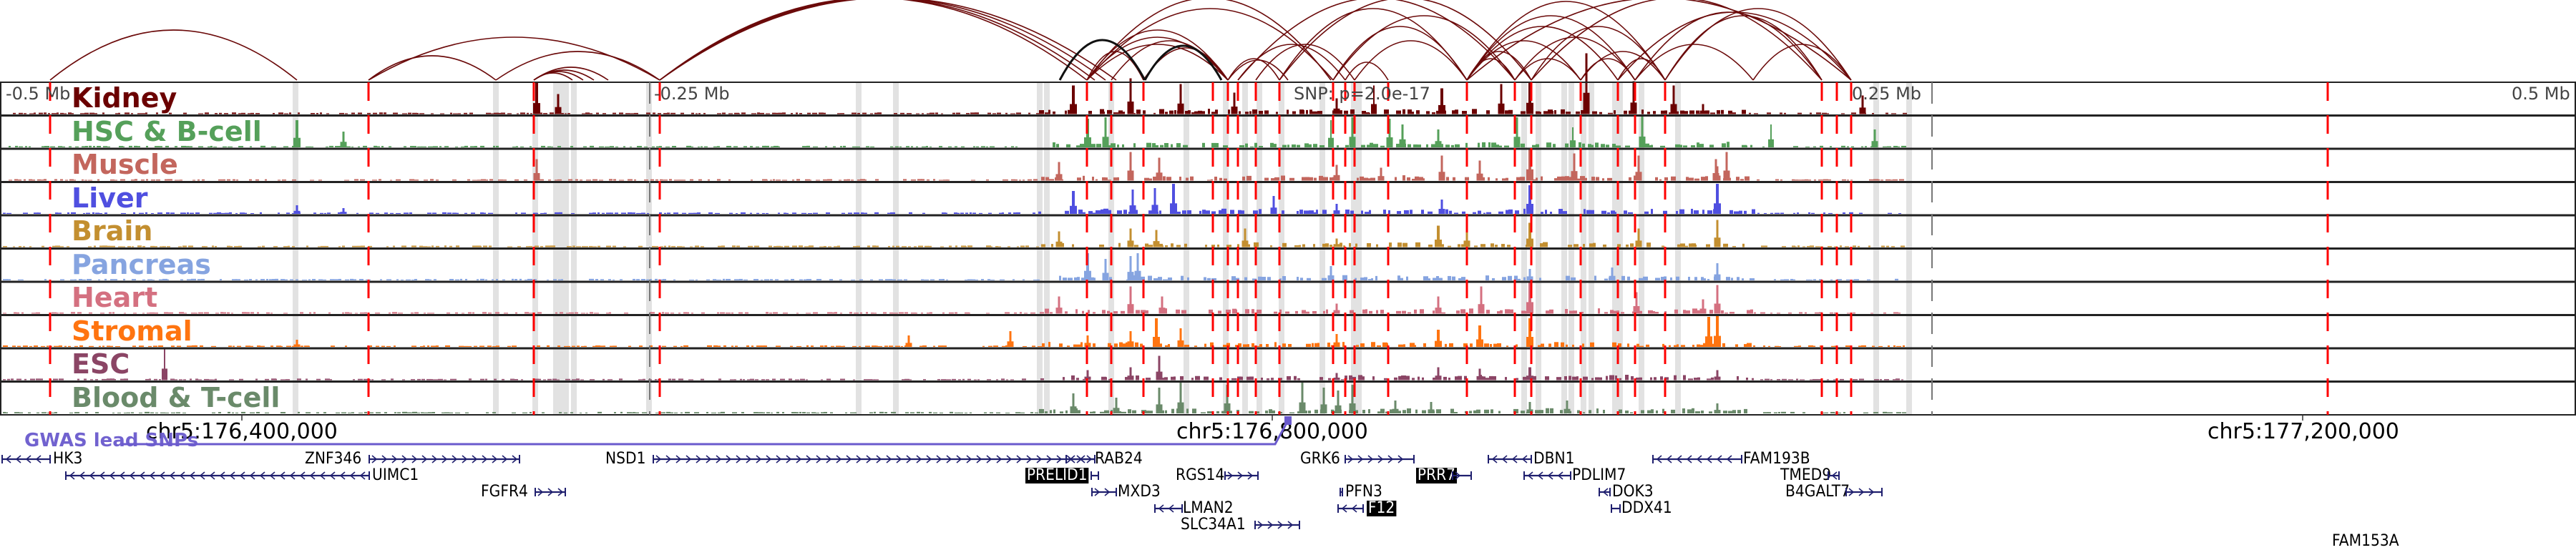  I want to click on gene-lman2, so click(1168, 508).